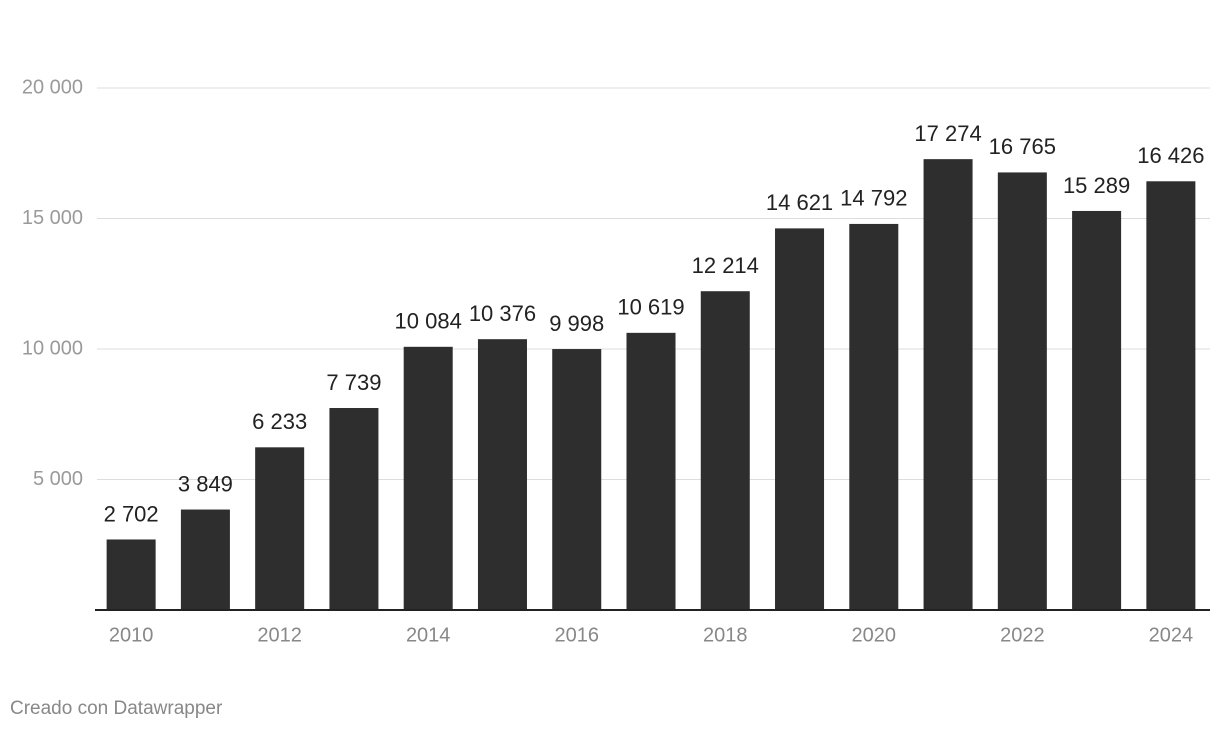 The width and height of the screenshot is (1220, 732). I want to click on value-label: 9 998, so click(576, 323).